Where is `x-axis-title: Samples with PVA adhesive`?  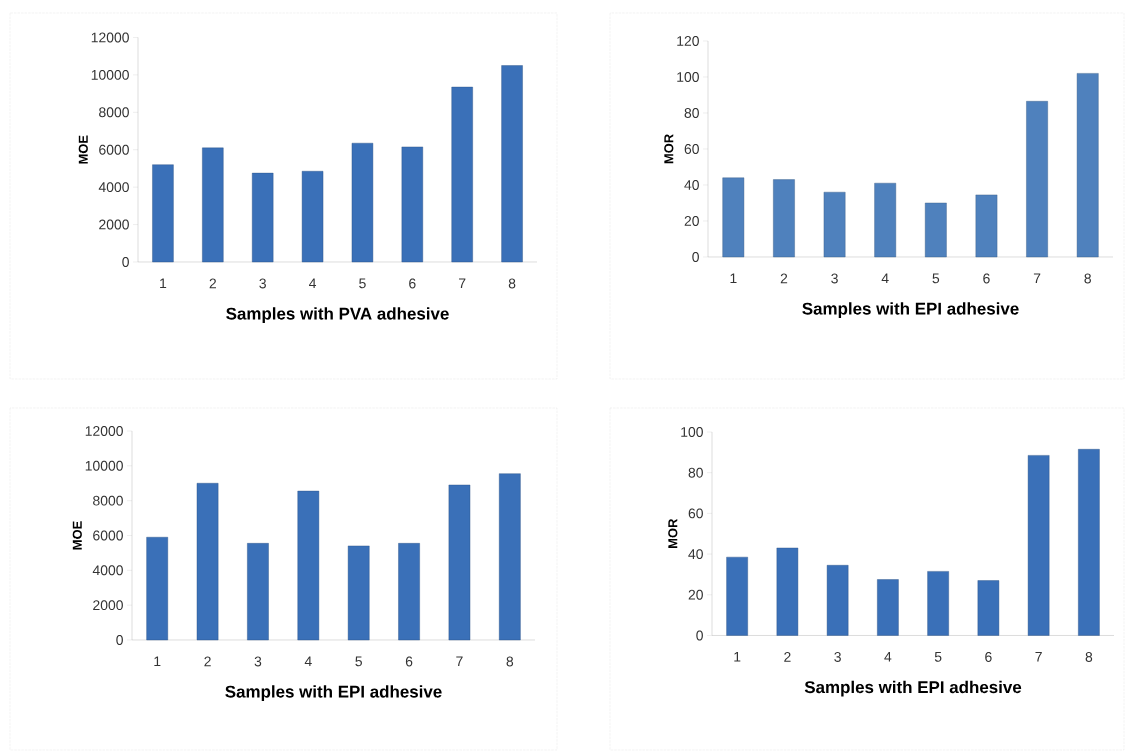
x-axis-title: Samples with PVA adhesive is located at coordinates (337, 315).